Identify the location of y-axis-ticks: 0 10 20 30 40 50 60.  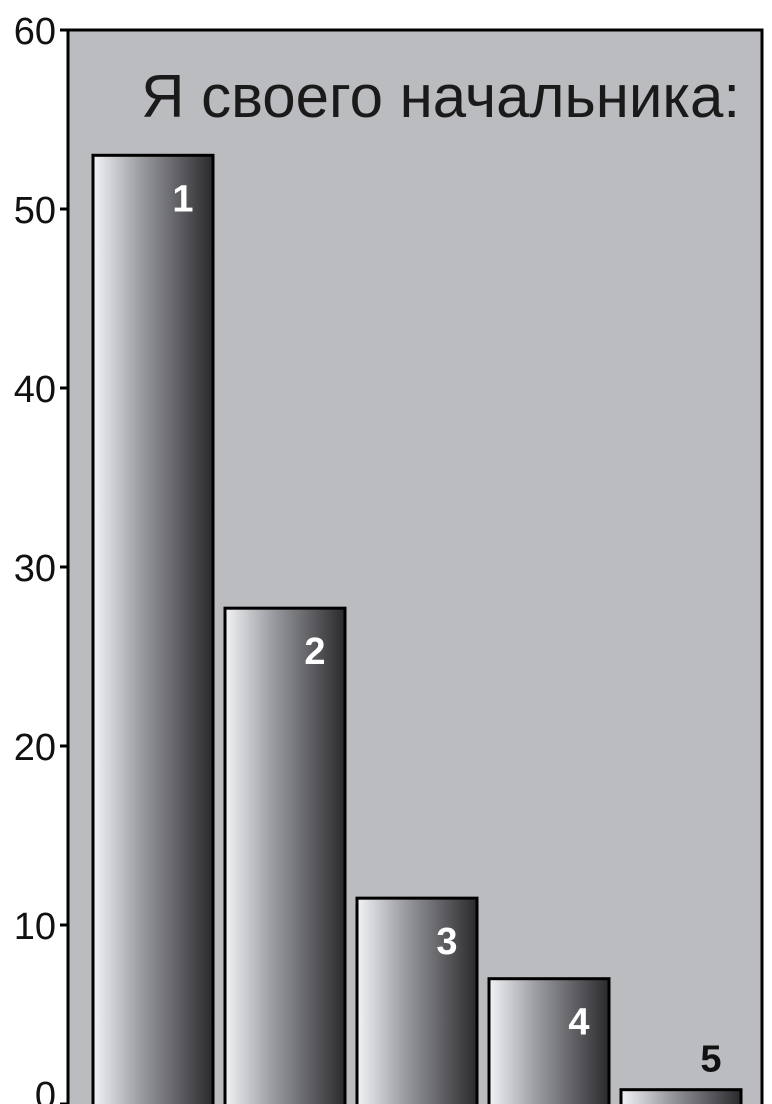
(41, 557).